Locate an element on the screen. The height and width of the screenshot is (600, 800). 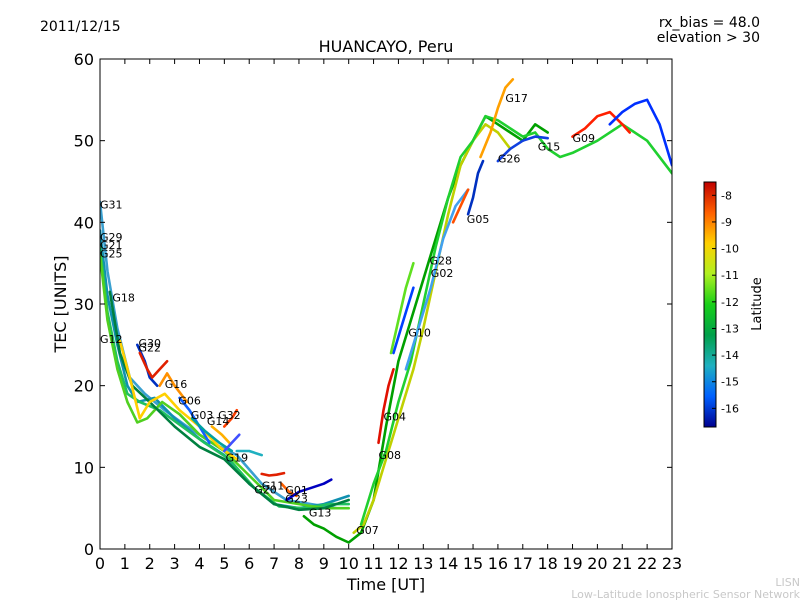
x-tick-label: 3 is located at coordinates (175, 563).